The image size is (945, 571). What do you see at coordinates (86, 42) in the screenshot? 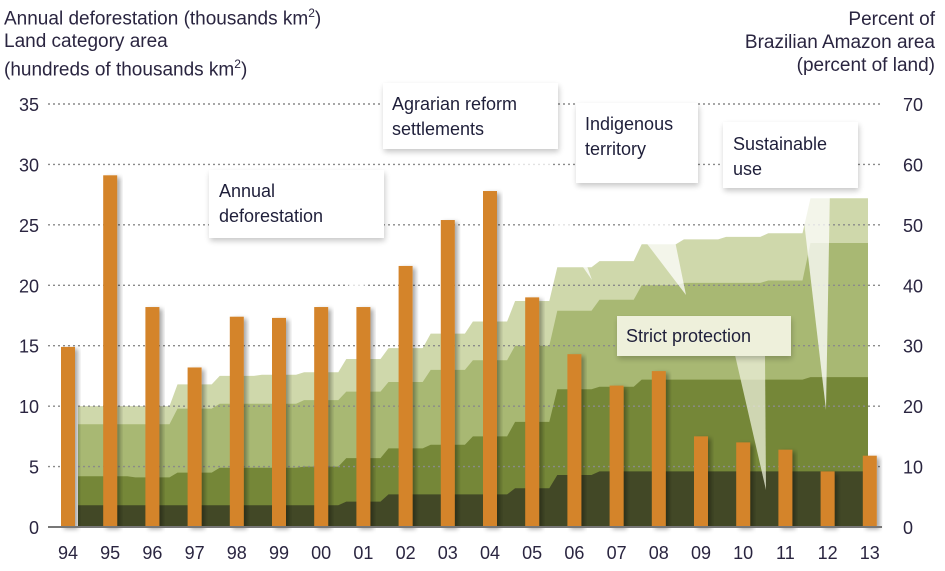
I see `left-title-line2: Land category area` at bounding box center [86, 42].